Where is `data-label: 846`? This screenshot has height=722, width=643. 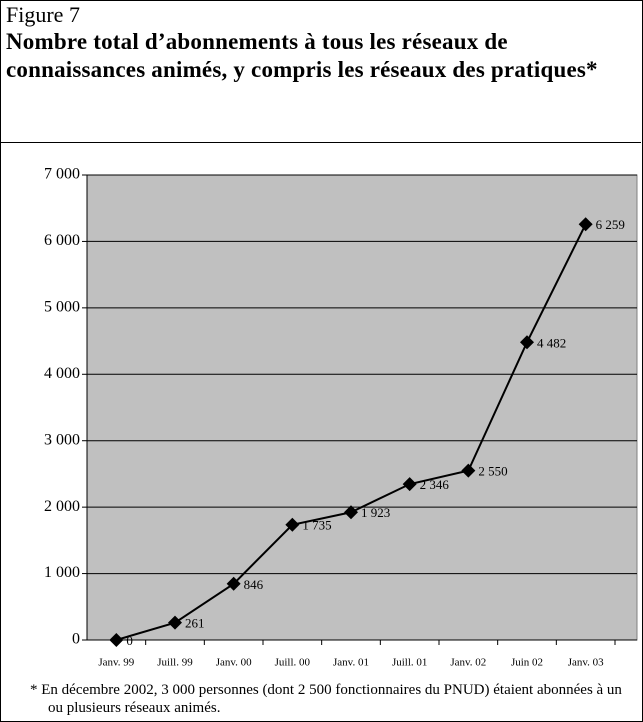 data-label: 846 is located at coordinates (254, 584).